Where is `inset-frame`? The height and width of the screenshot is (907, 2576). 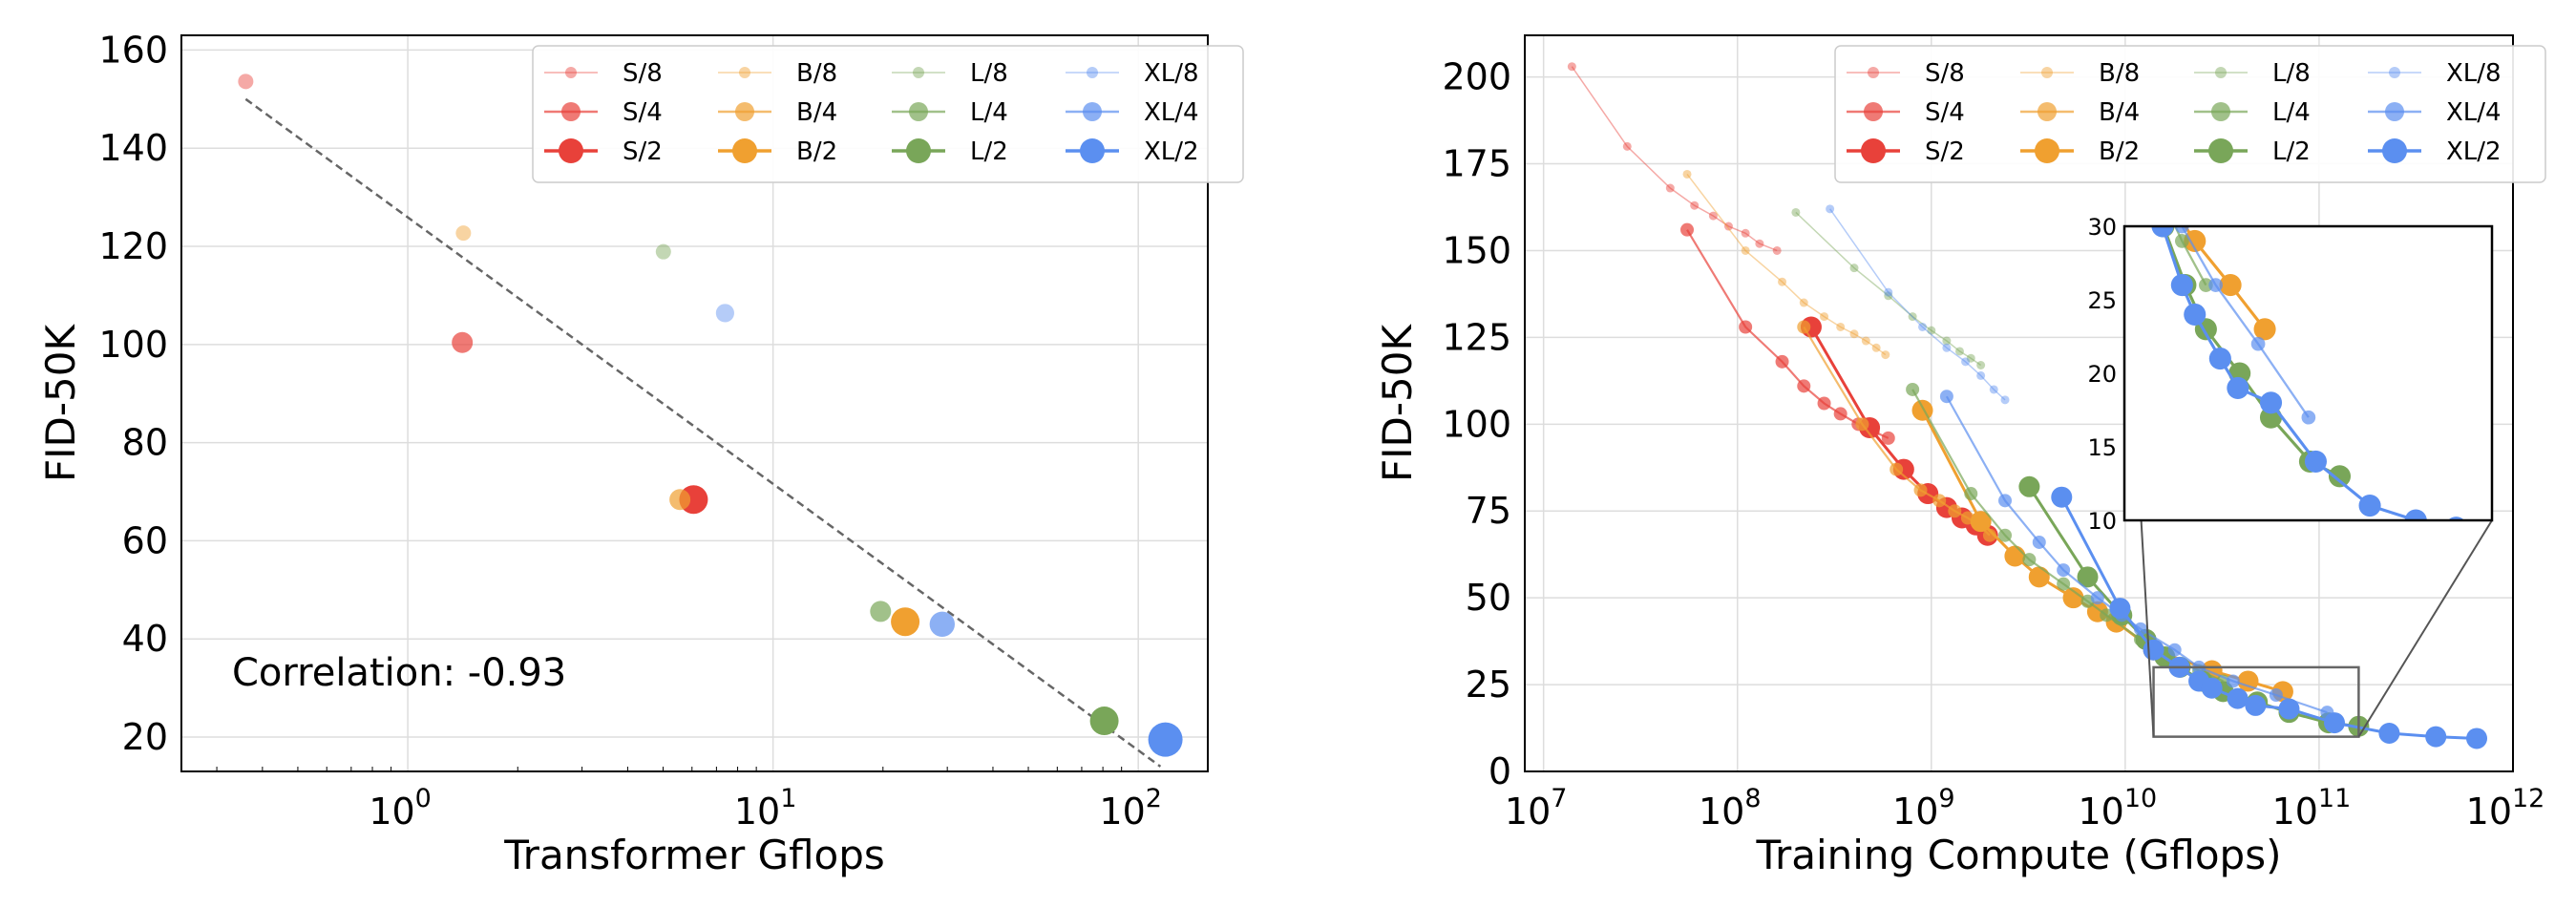
inset-frame is located at coordinates (2308, 373).